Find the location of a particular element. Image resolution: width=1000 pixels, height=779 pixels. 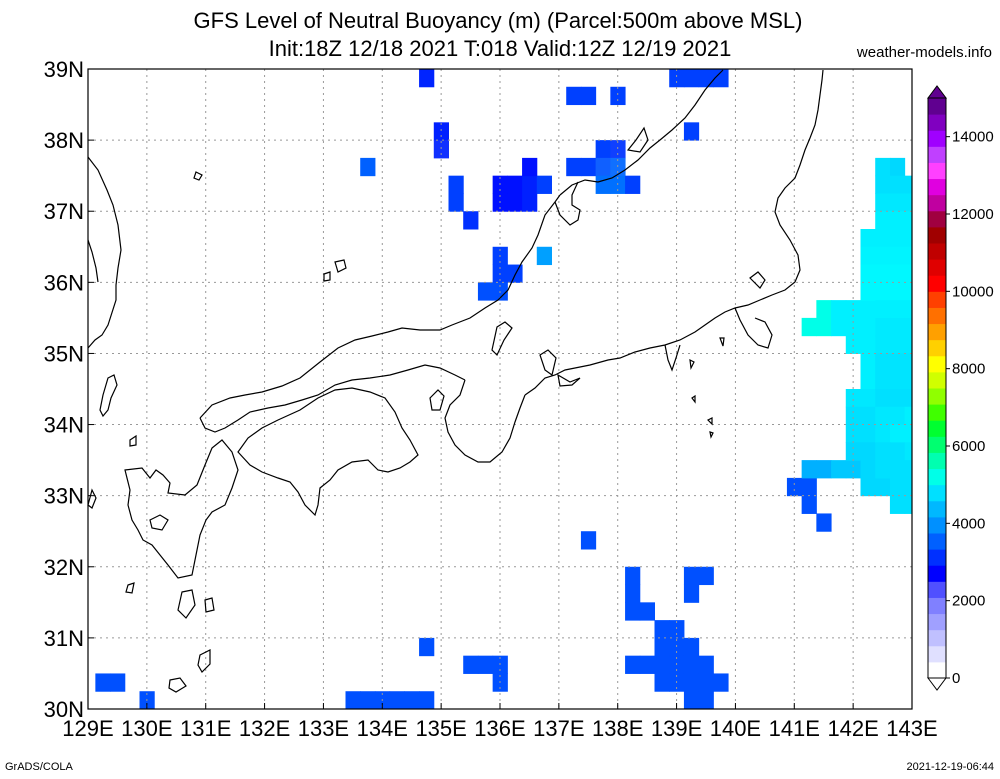

x-tick-label: 138E is located at coordinates (617, 728).